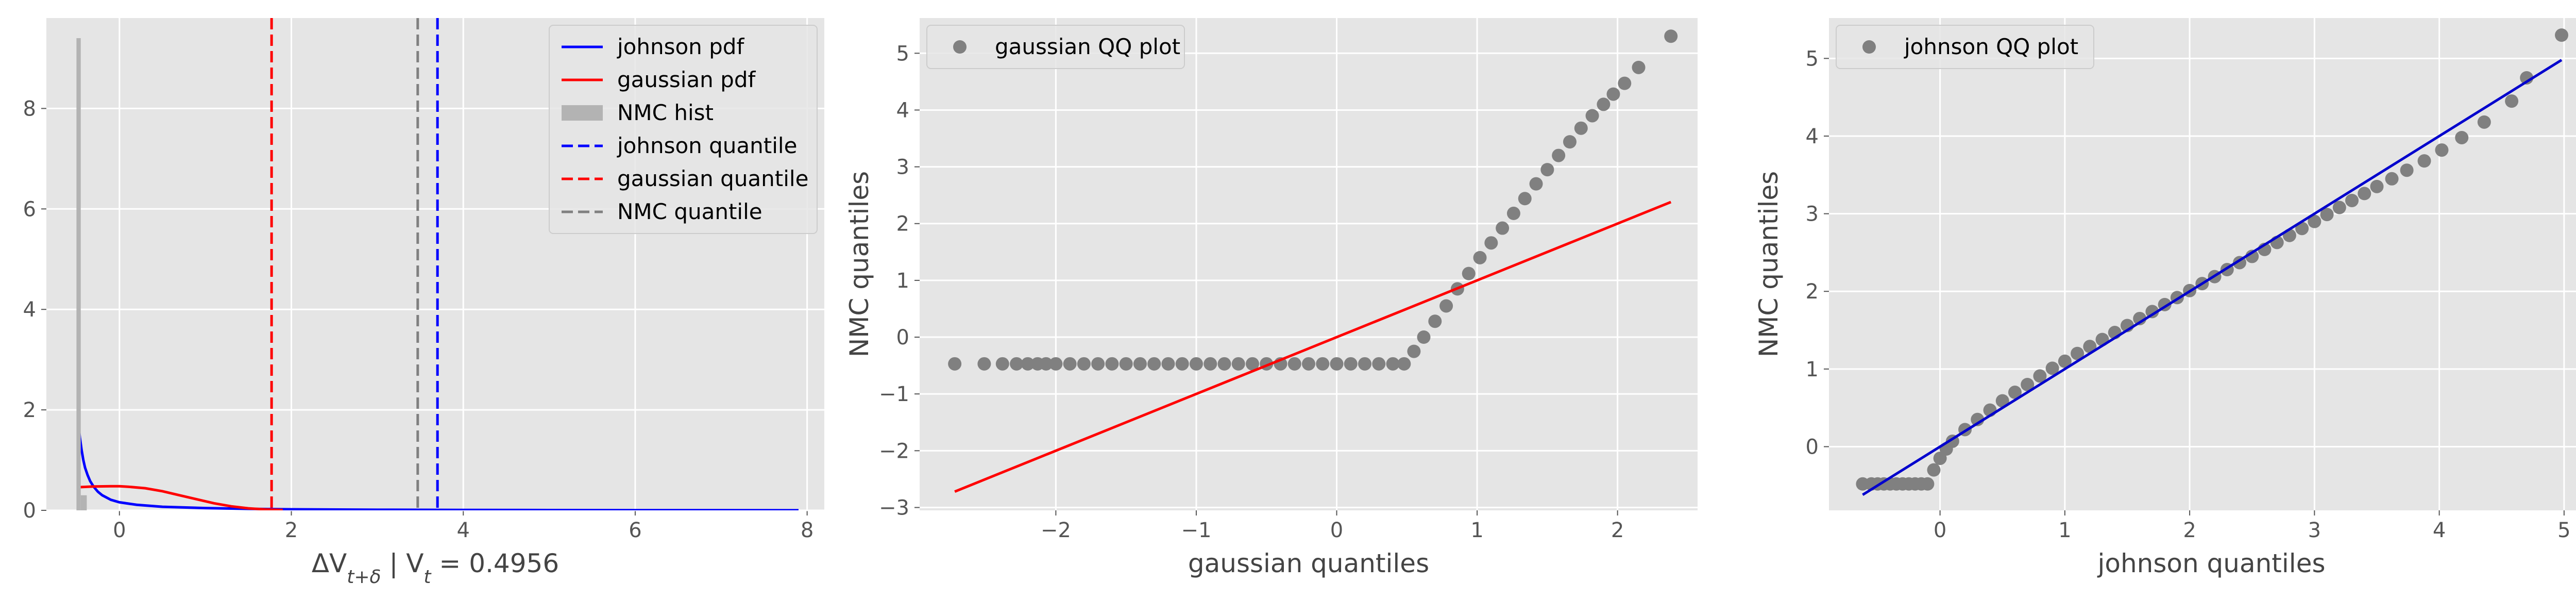 This screenshot has width=2576, height=599. What do you see at coordinates (2439, 530) in the screenshot?
I see `x-tick-label: 4` at bounding box center [2439, 530].